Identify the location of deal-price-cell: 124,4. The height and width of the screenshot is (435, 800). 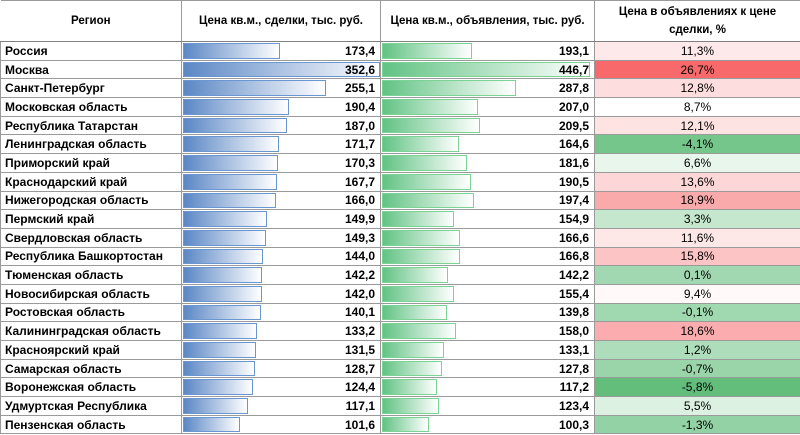
(281, 387).